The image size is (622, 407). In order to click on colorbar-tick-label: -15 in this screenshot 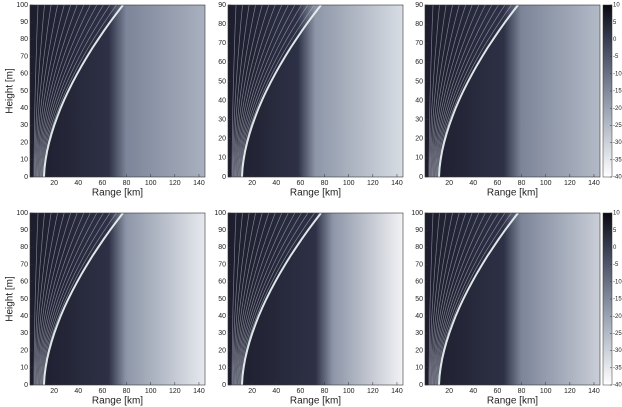, I will do `click(617, 300)`.